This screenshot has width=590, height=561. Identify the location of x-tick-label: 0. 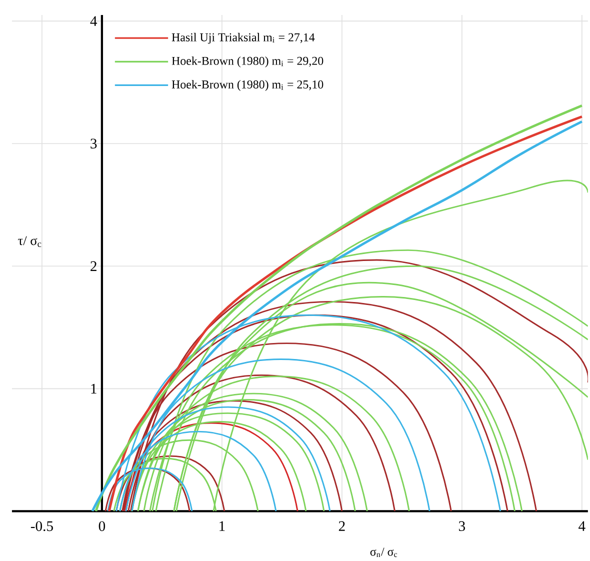
(102, 525).